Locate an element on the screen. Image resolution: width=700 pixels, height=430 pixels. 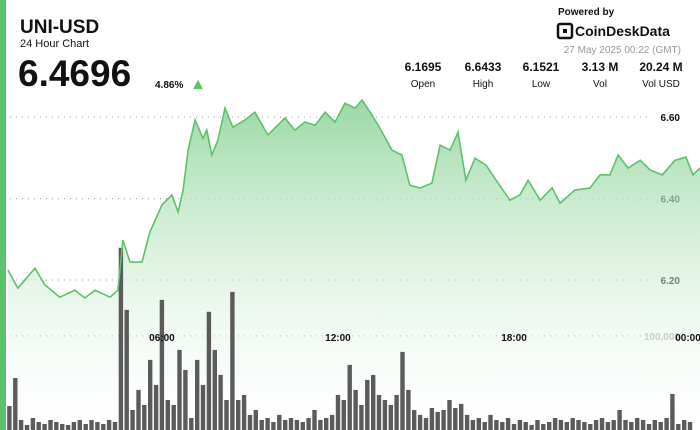
brand-logo is located at coordinates (565, 31).